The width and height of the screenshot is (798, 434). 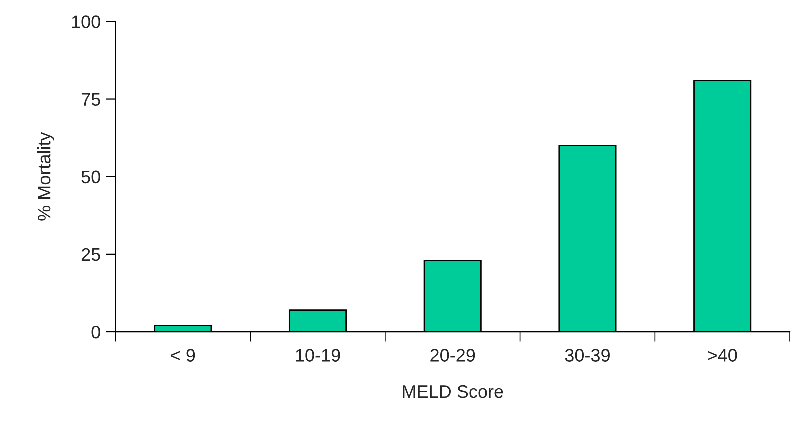 I want to click on y-tick-label: 25, so click(x=91, y=255).